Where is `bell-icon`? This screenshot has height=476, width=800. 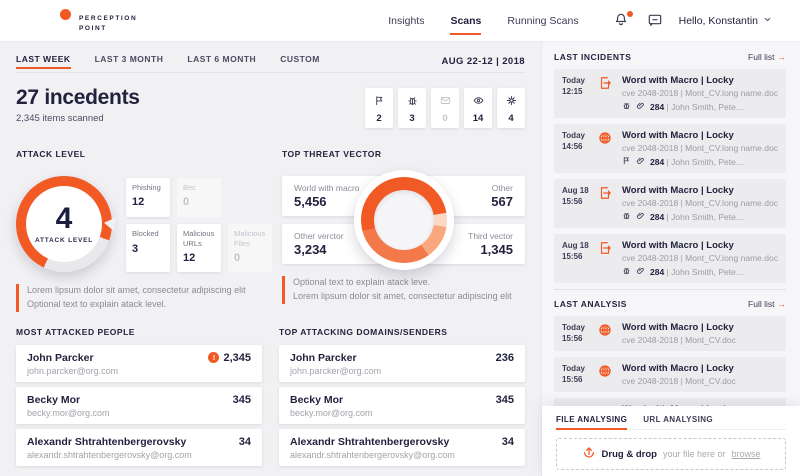 bell-icon is located at coordinates (621, 22).